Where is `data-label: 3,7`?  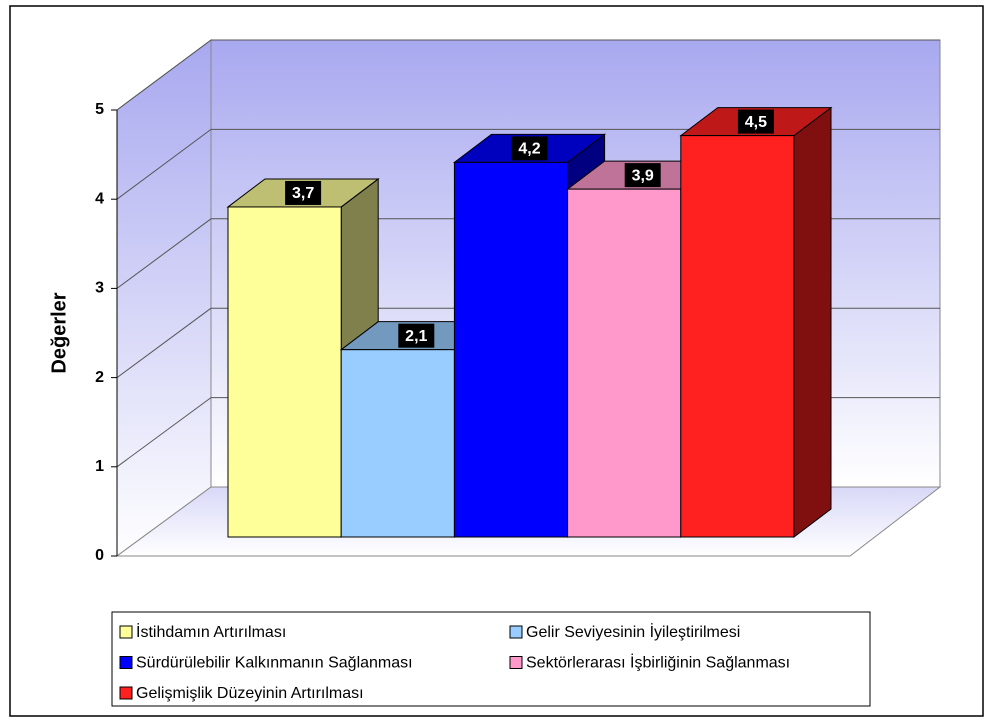 data-label: 3,7 is located at coordinates (303, 193).